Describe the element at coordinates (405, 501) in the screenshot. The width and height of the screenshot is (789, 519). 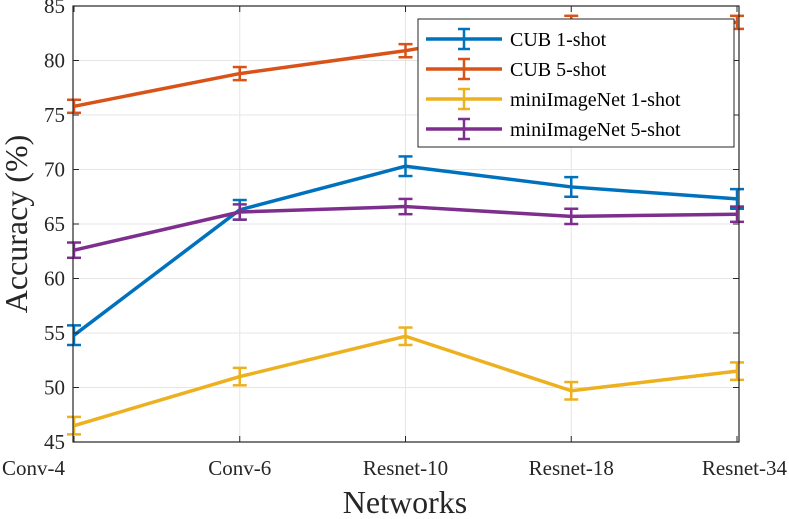
I see `x-axis-title: Networks` at that location.